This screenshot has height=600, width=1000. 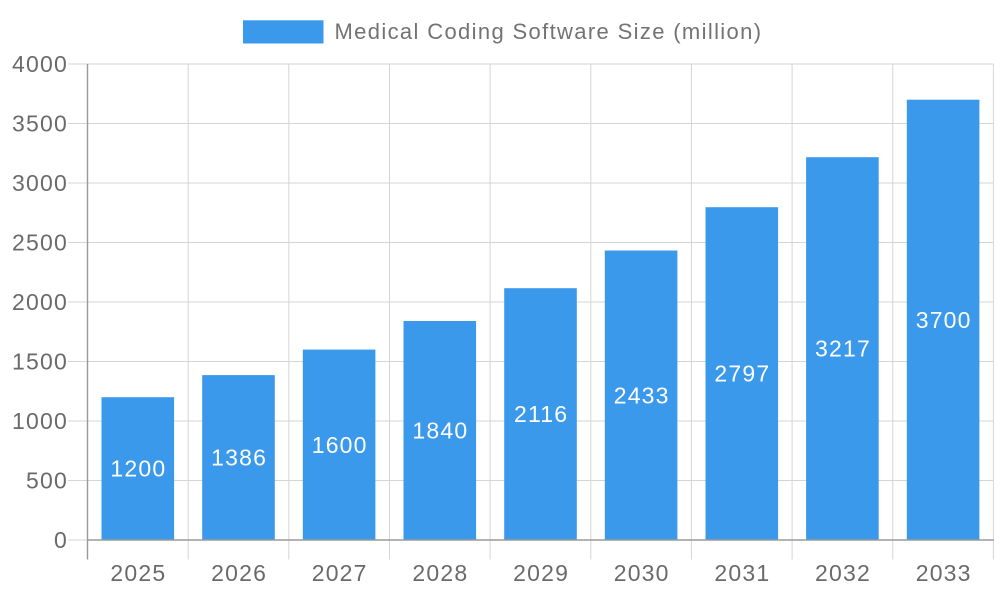 What do you see at coordinates (742, 573) in the screenshot?
I see `svg-text: 2031` at bounding box center [742, 573].